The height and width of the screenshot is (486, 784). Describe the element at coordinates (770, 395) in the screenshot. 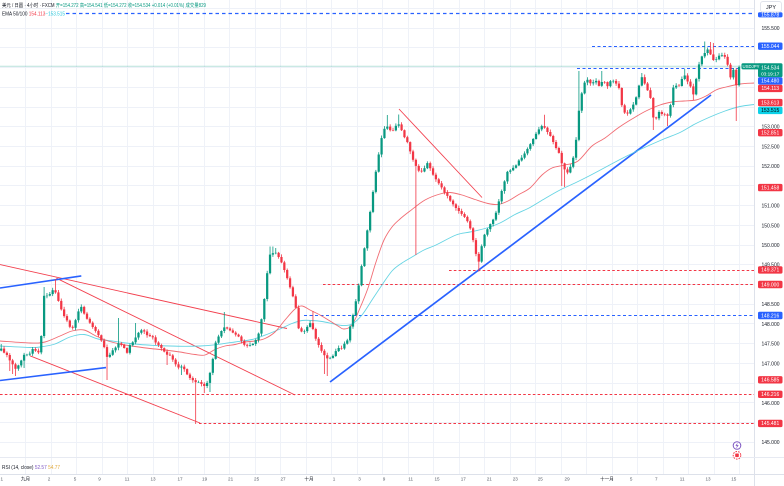

I see `svg-text: 146.216` at that location.